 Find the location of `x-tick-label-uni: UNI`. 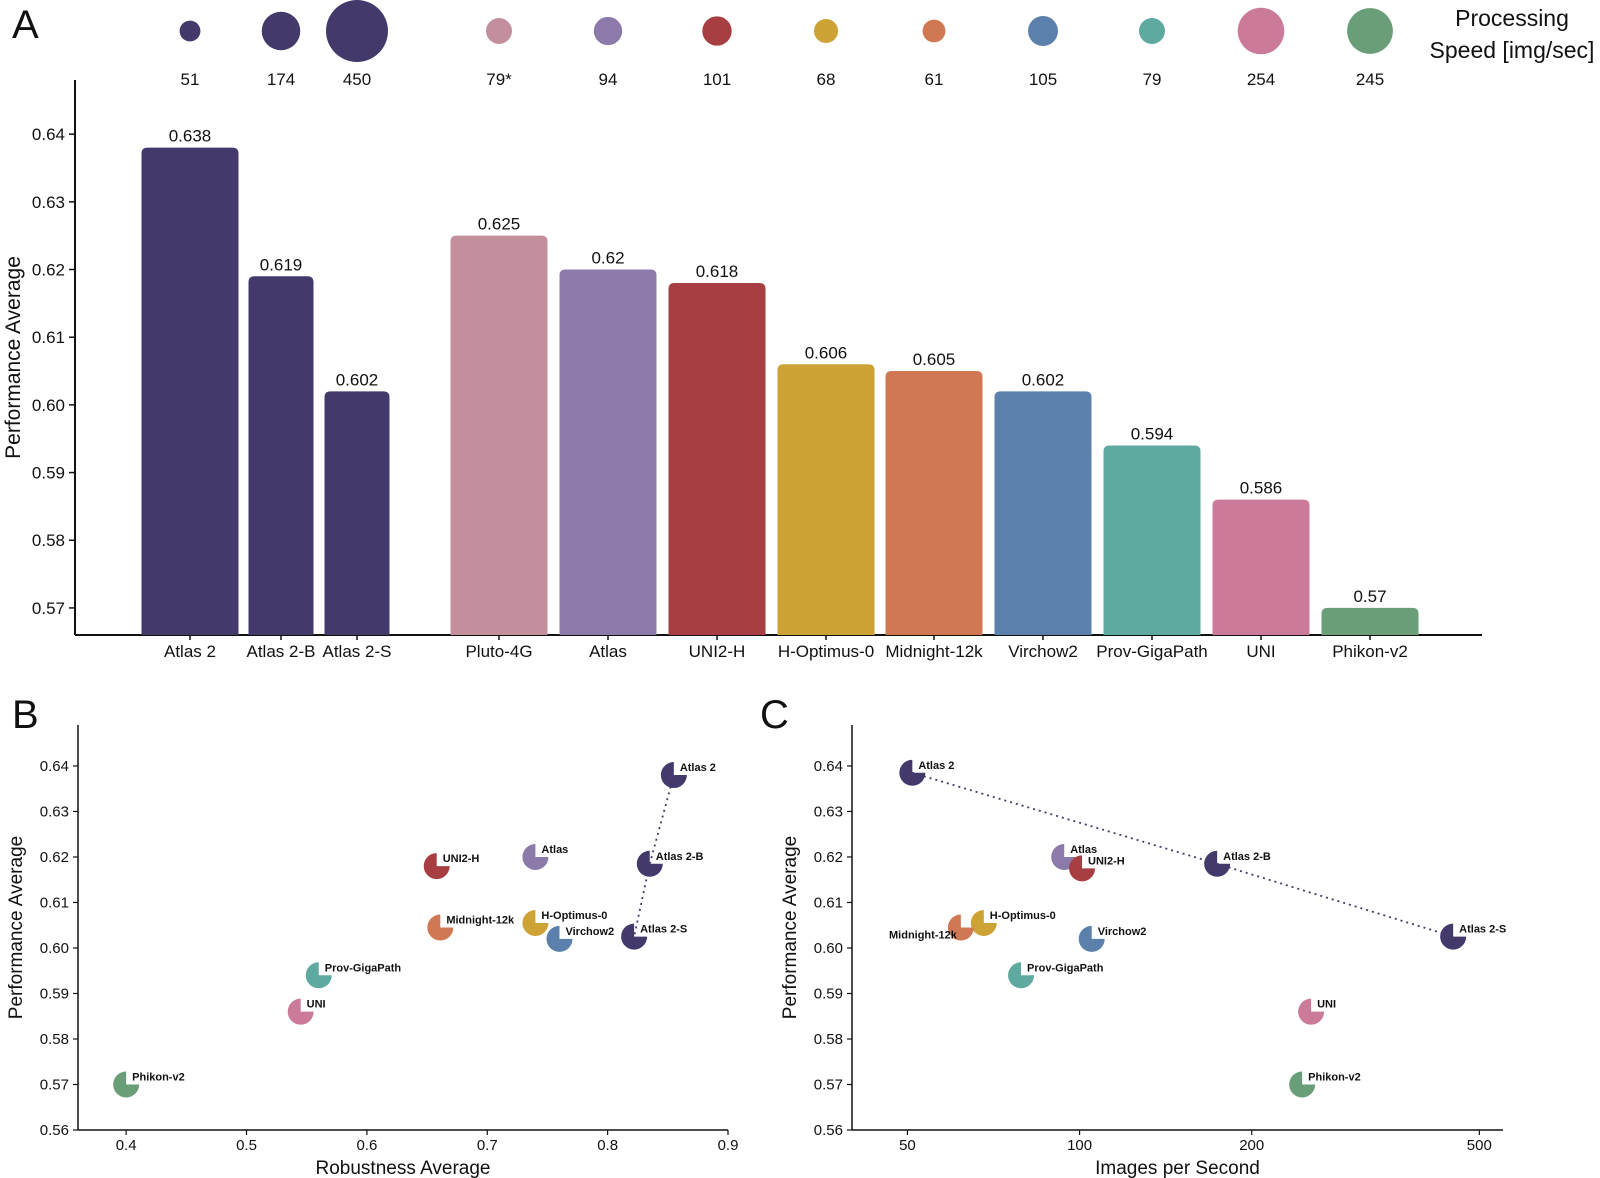

x-tick-label-uni: UNI is located at coordinates (1260, 651).